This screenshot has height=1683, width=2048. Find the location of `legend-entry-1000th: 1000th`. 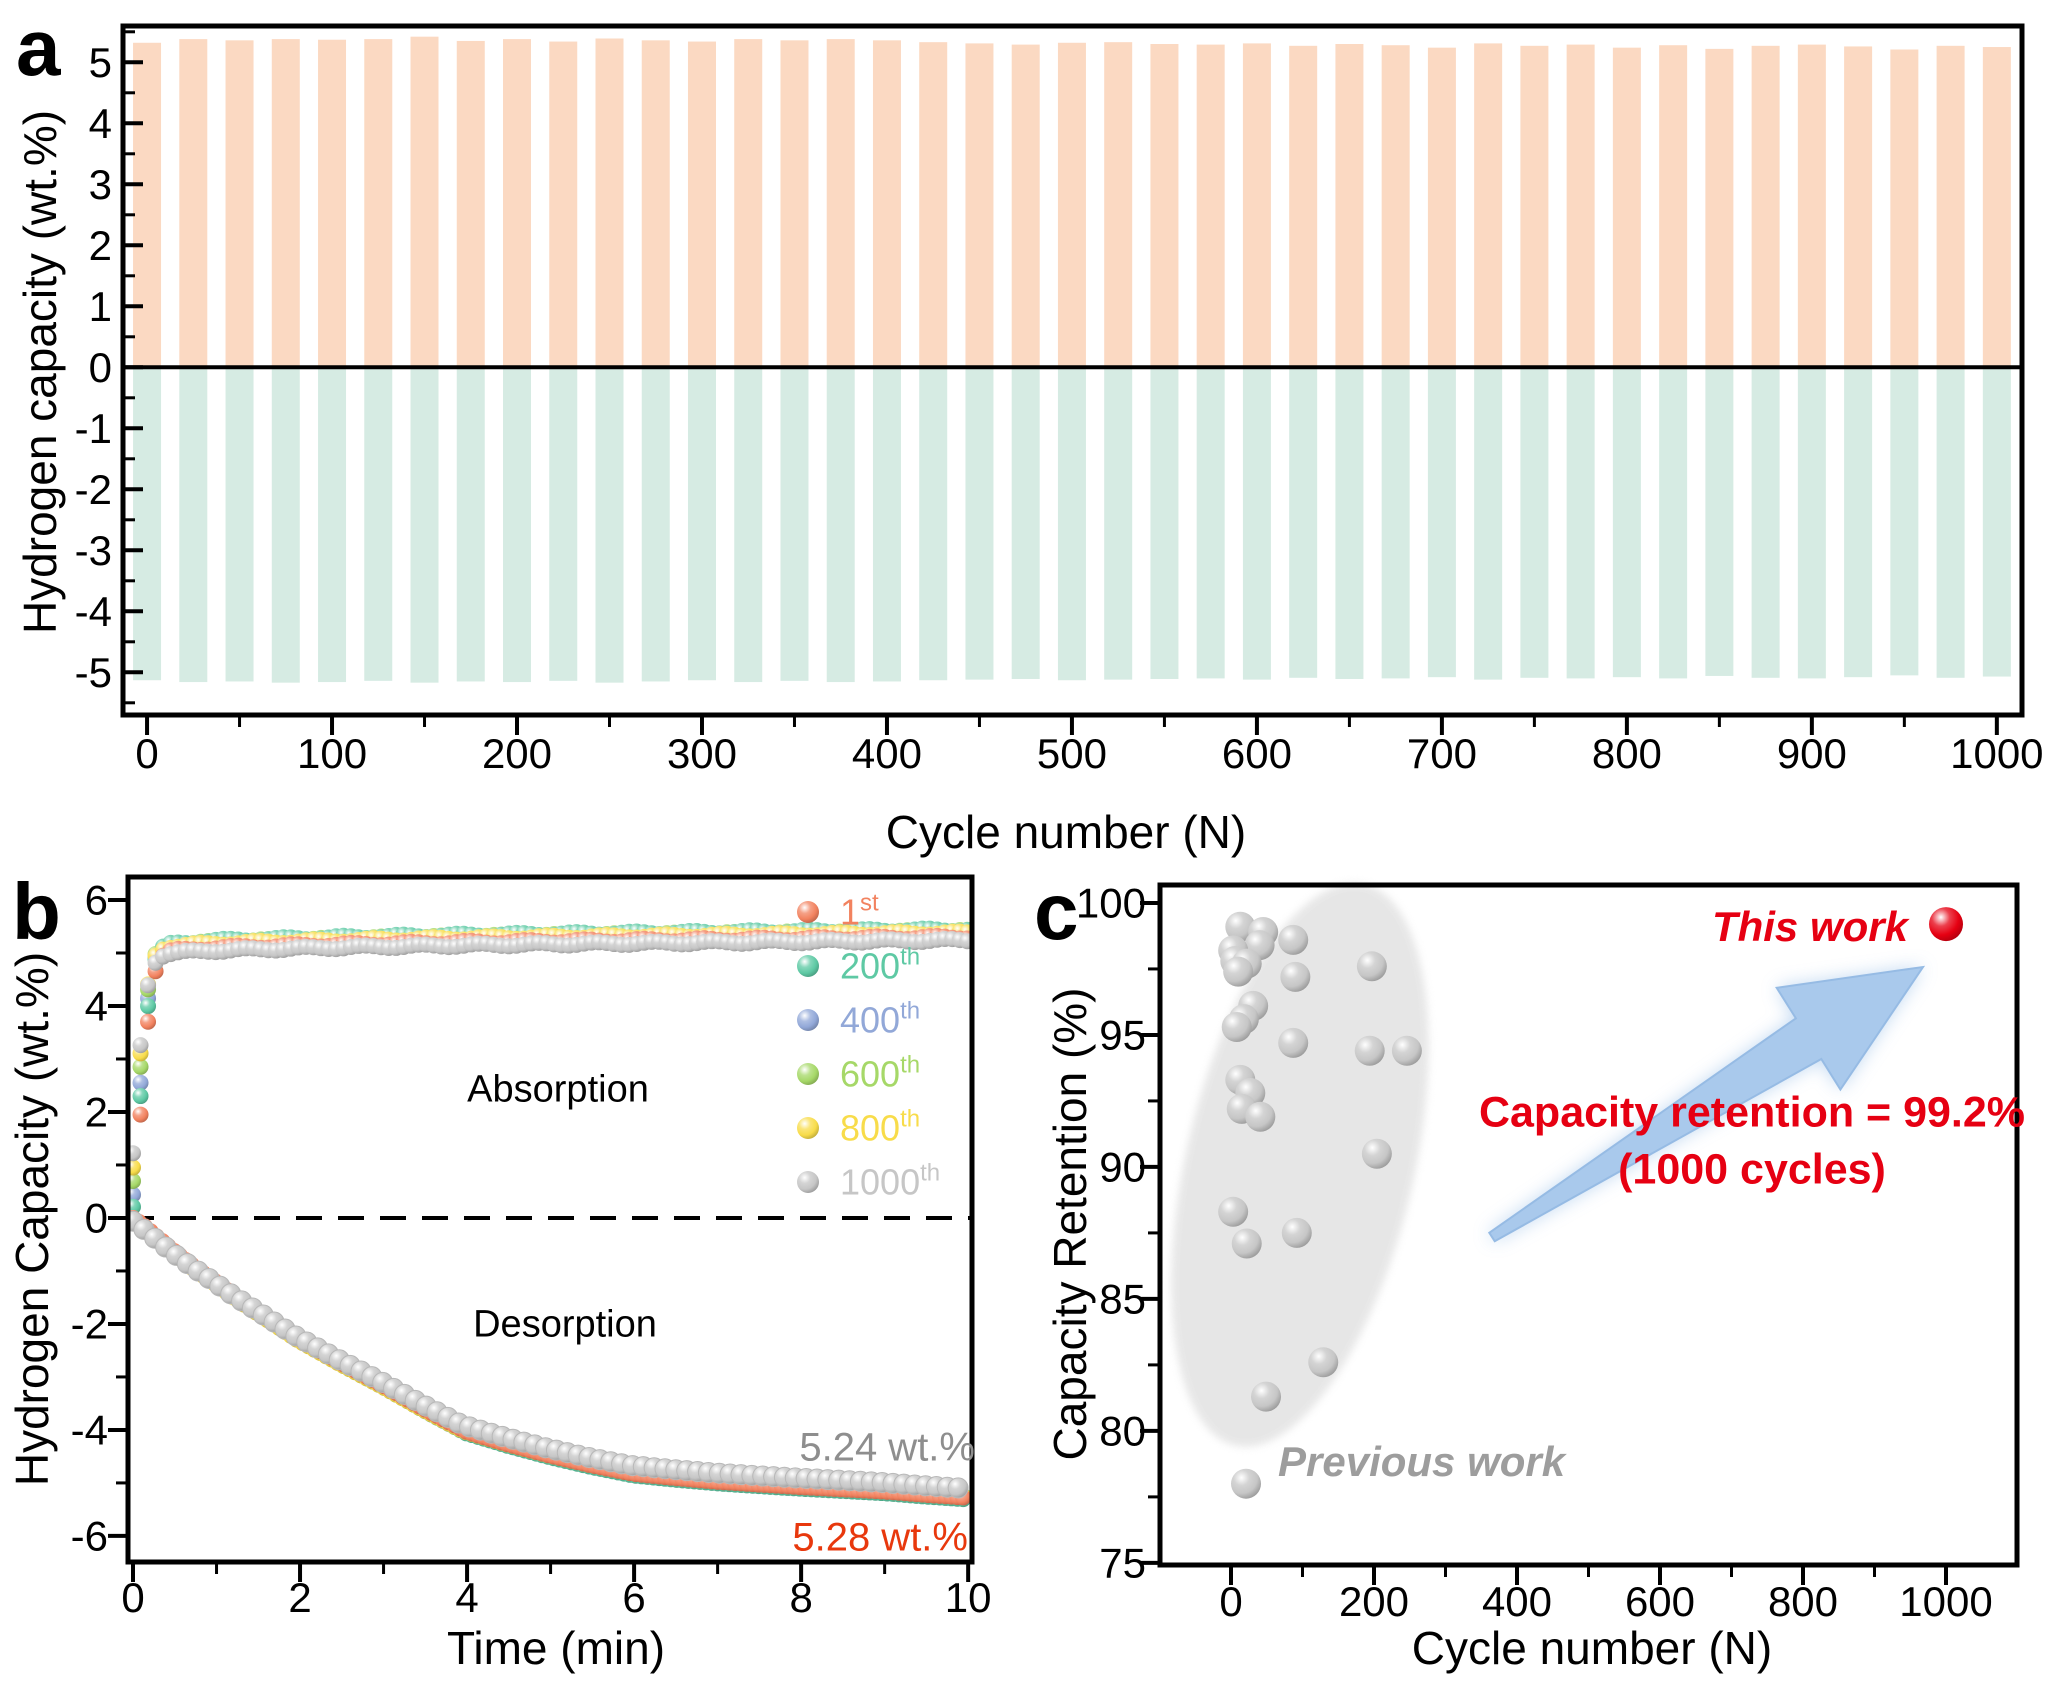

legend-entry-1000th: 1000th is located at coordinates (868, 1181).